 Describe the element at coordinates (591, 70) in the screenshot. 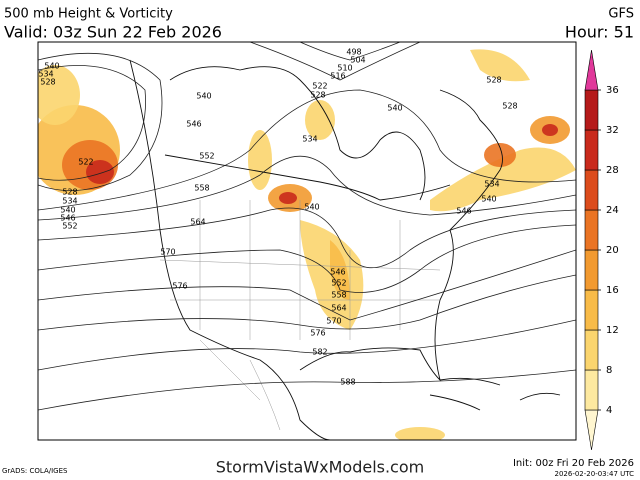

I see `colorbar-high-triangle` at that location.